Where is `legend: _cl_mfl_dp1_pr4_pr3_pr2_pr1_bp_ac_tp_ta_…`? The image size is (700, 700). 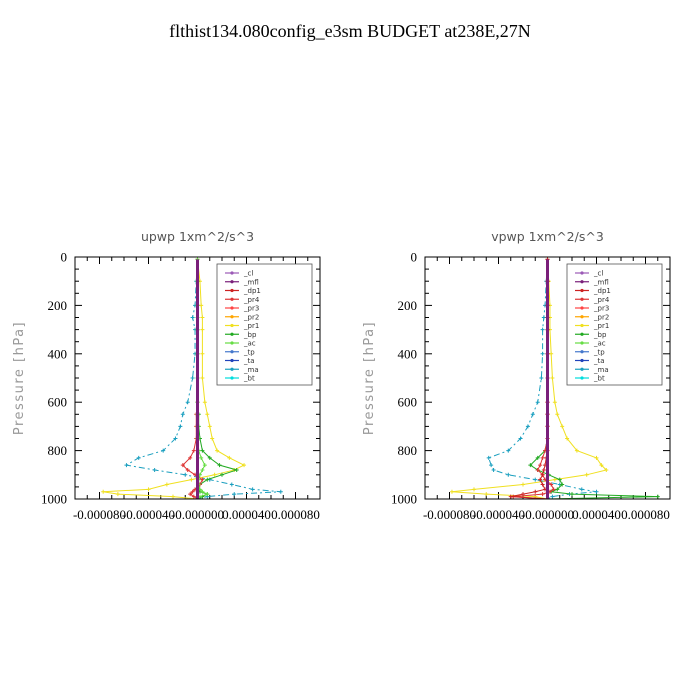 legend: _cl_mfl_dp1_pr4_pr3_pr2_pr1_bp_ac_tp_ta_… is located at coordinates (614, 324).